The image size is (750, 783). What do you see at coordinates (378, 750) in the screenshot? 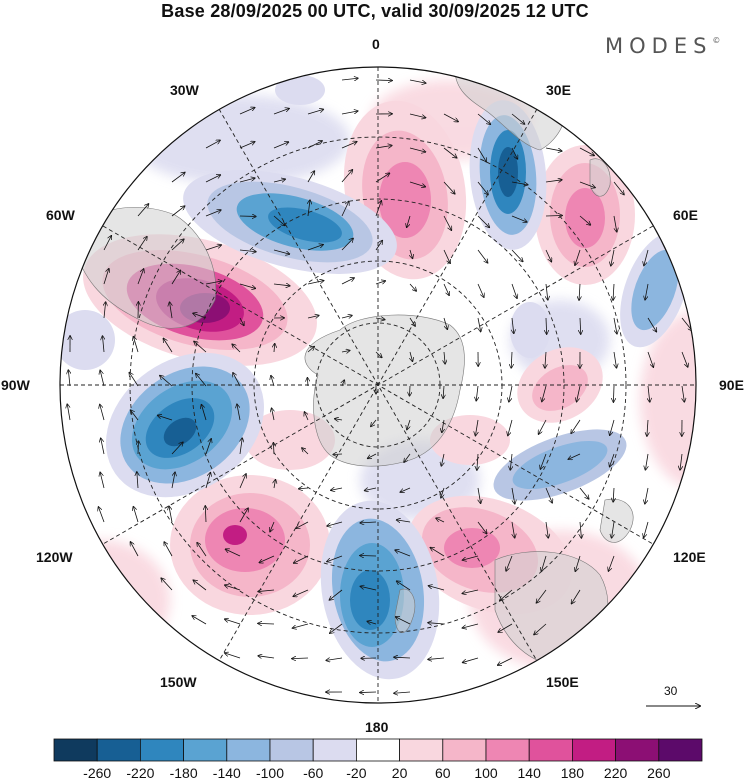
I see `colorbar` at bounding box center [378, 750].